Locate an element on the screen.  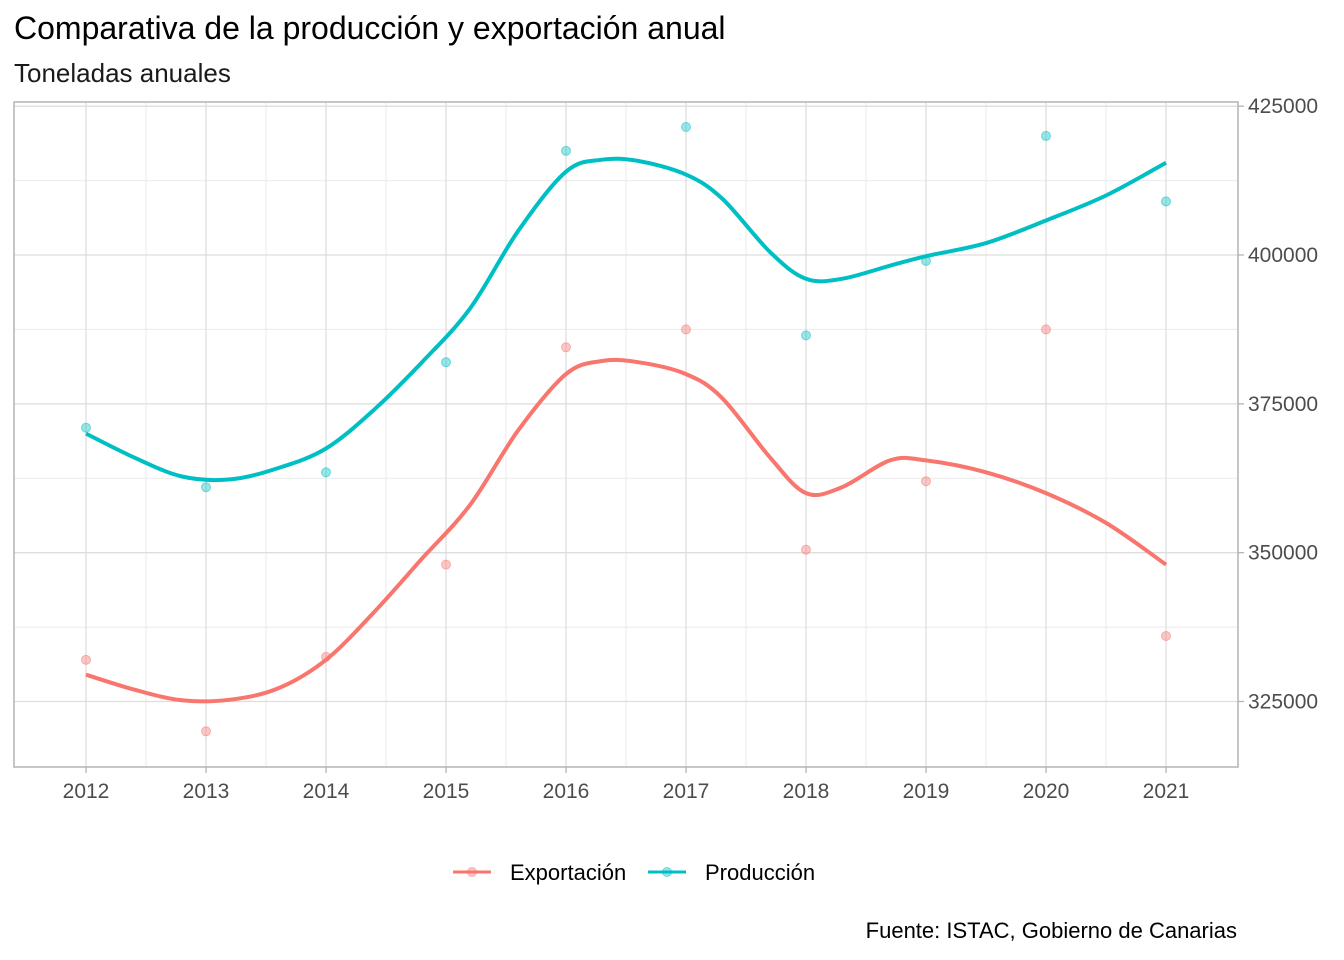
x-tick-label: 2013 is located at coordinates (206, 791).